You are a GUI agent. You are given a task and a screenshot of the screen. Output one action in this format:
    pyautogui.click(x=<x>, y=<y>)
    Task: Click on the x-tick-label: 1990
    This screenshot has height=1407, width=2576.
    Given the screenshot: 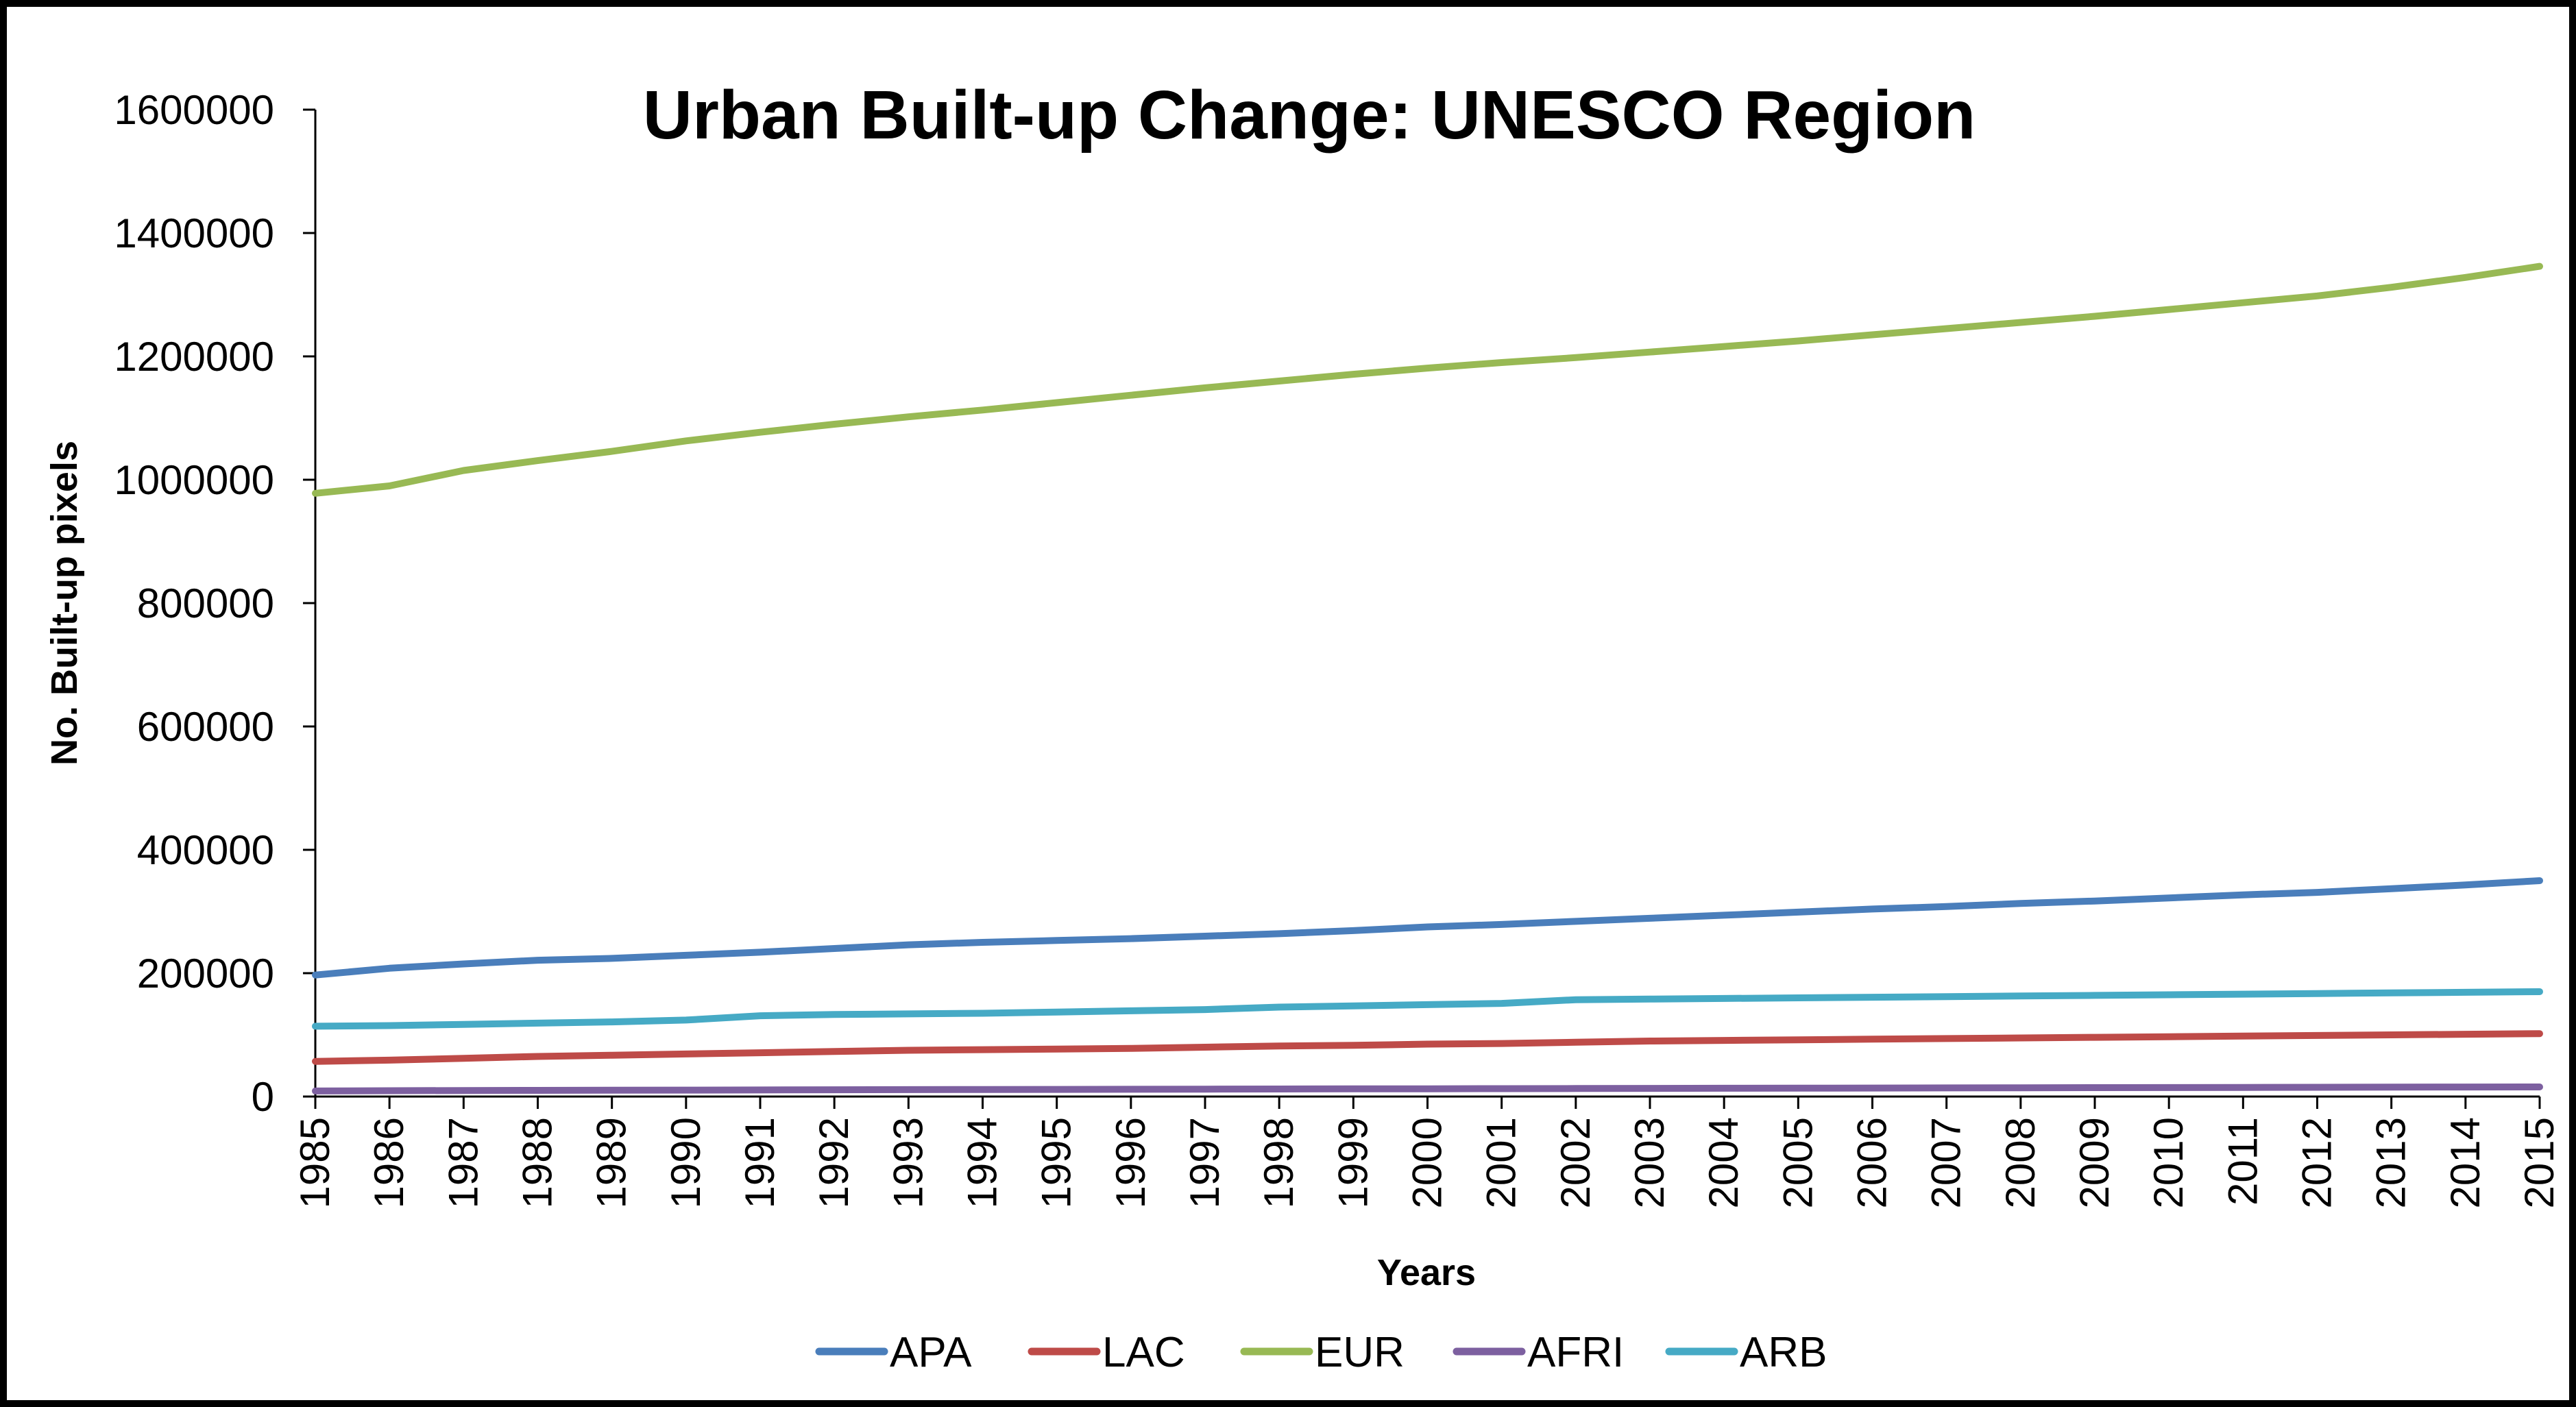 What is the action you would take?
    pyautogui.click(x=686, y=1162)
    